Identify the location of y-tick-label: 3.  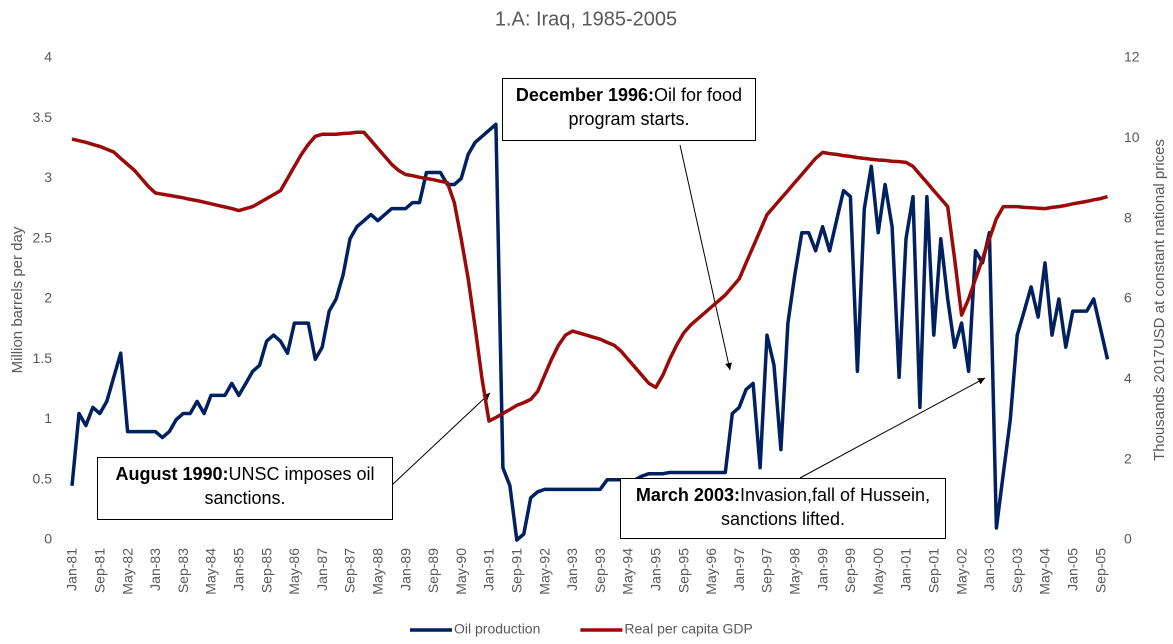
(48, 177).